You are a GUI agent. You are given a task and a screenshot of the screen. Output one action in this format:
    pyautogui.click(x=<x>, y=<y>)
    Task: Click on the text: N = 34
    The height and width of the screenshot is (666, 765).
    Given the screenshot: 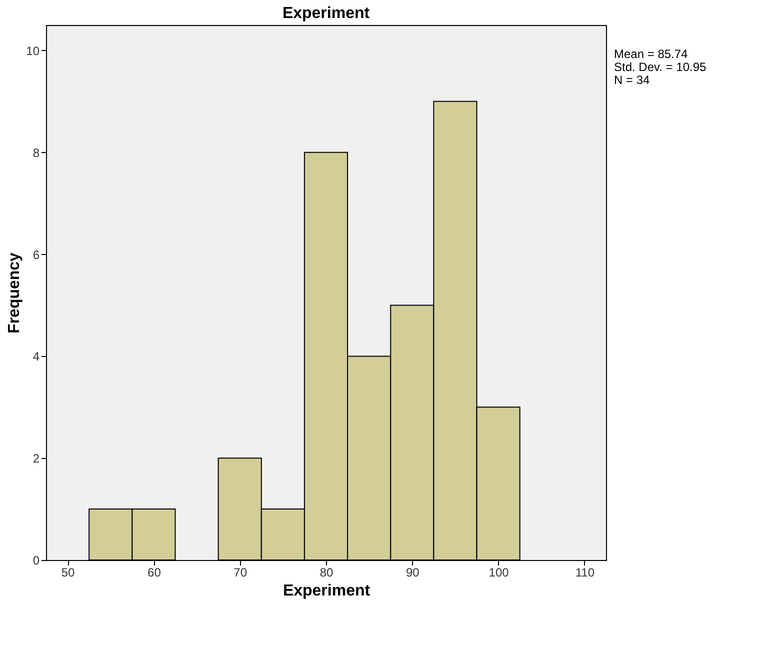 What is the action you would take?
    pyautogui.click(x=632, y=80)
    